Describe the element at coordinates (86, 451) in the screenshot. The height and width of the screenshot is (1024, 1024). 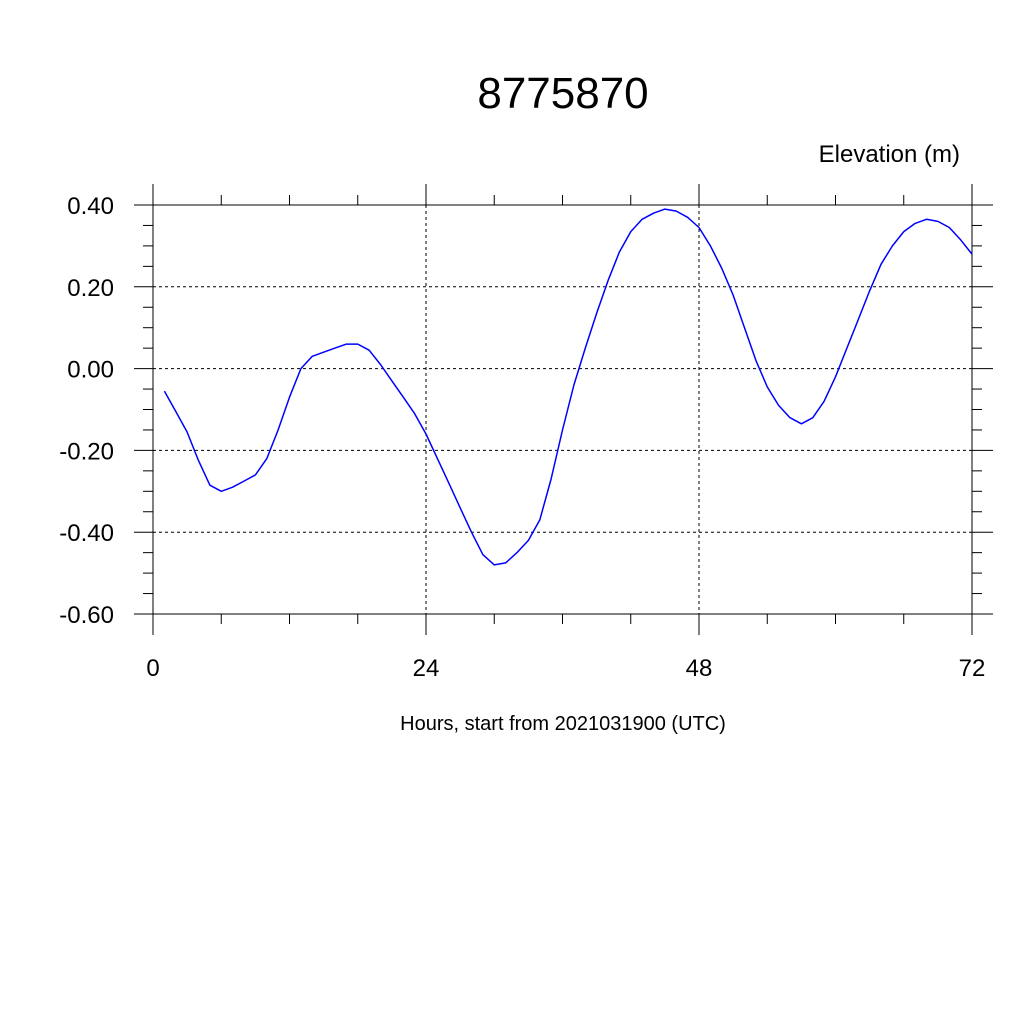
I see `y-tick-label: -0.20` at that location.